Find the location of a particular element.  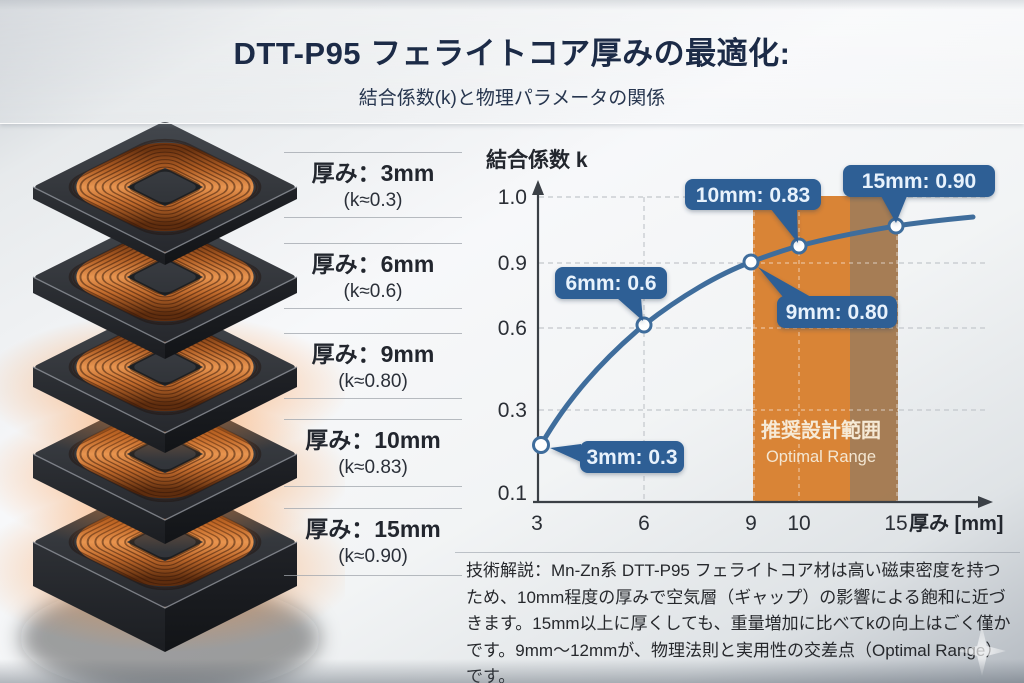

callout-text: 9mm: 0.80 is located at coordinates (837, 312).